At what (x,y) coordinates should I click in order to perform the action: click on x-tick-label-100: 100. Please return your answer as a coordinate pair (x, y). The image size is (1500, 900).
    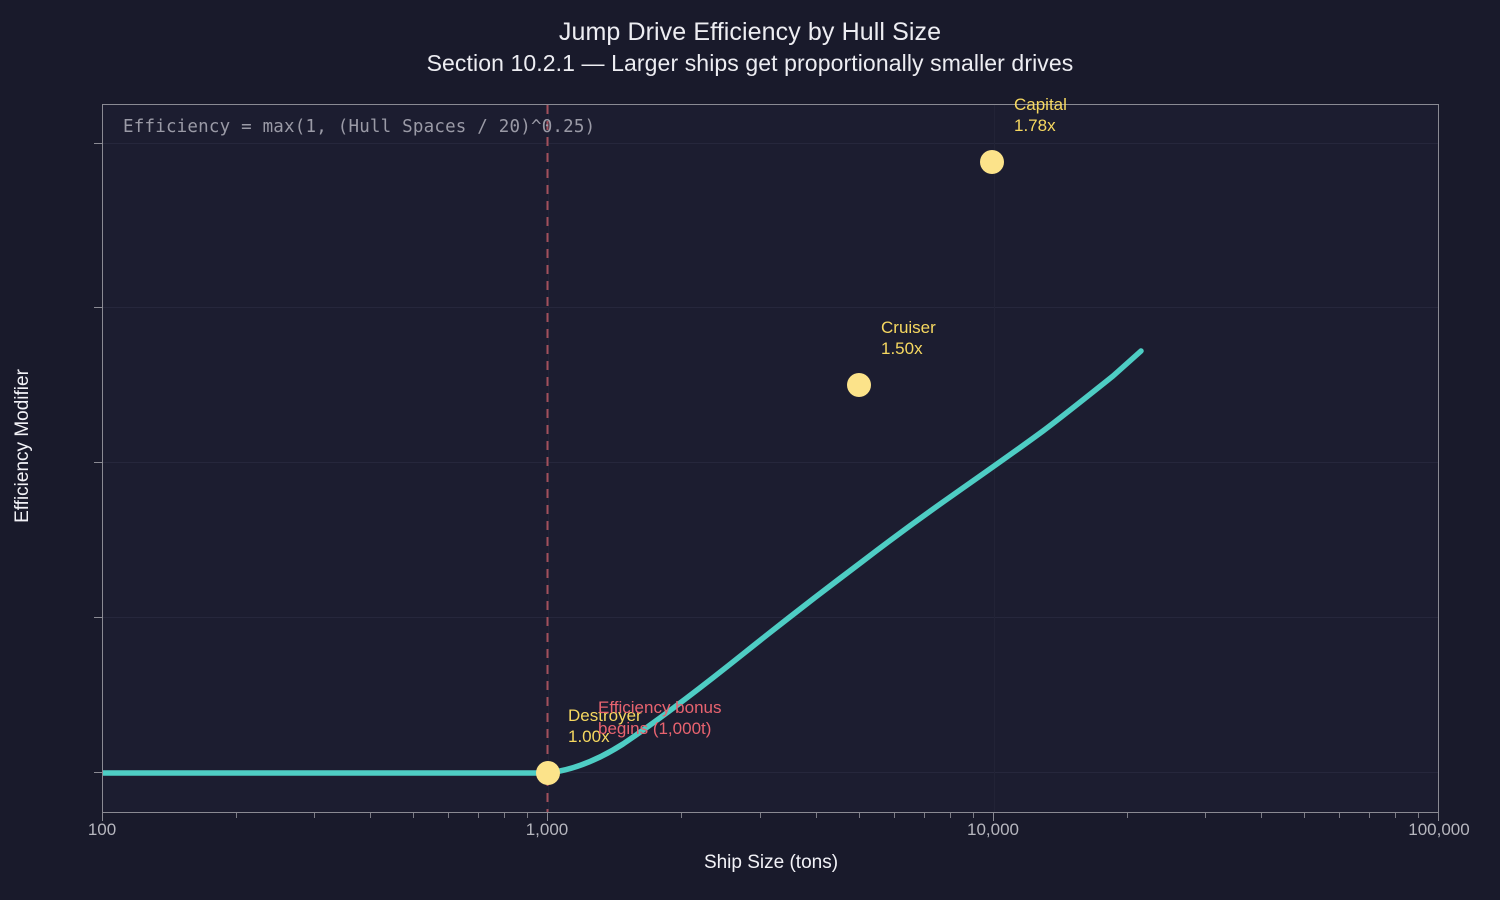
    Looking at the image, I should click on (102, 829).